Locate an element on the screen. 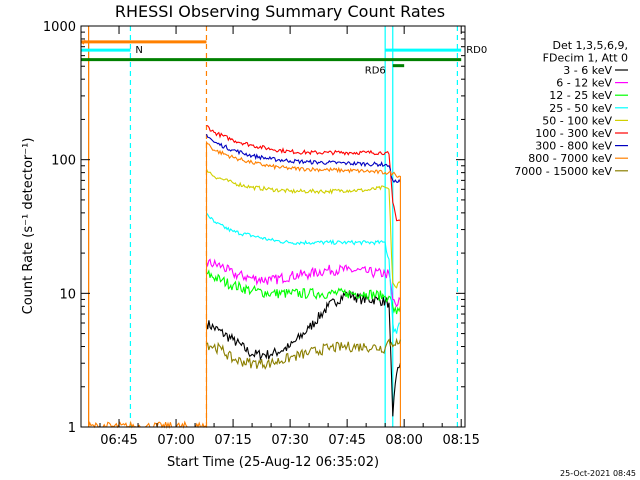  annotation-label-2: RD6 is located at coordinates (375, 71).